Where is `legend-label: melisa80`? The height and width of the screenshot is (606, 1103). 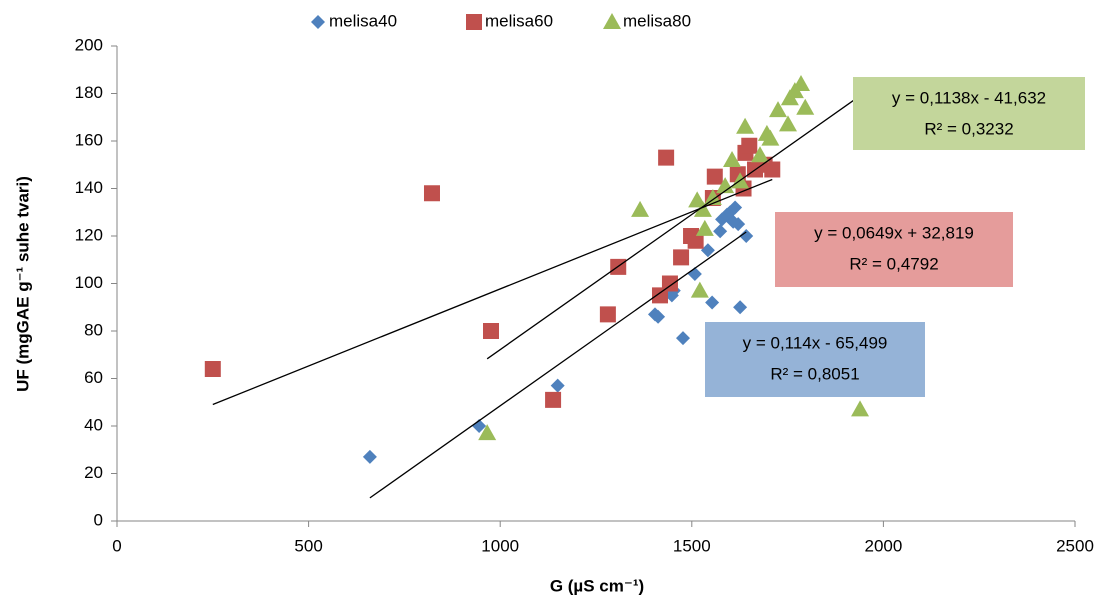 legend-label: melisa80 is located at coordinates (657, 20).